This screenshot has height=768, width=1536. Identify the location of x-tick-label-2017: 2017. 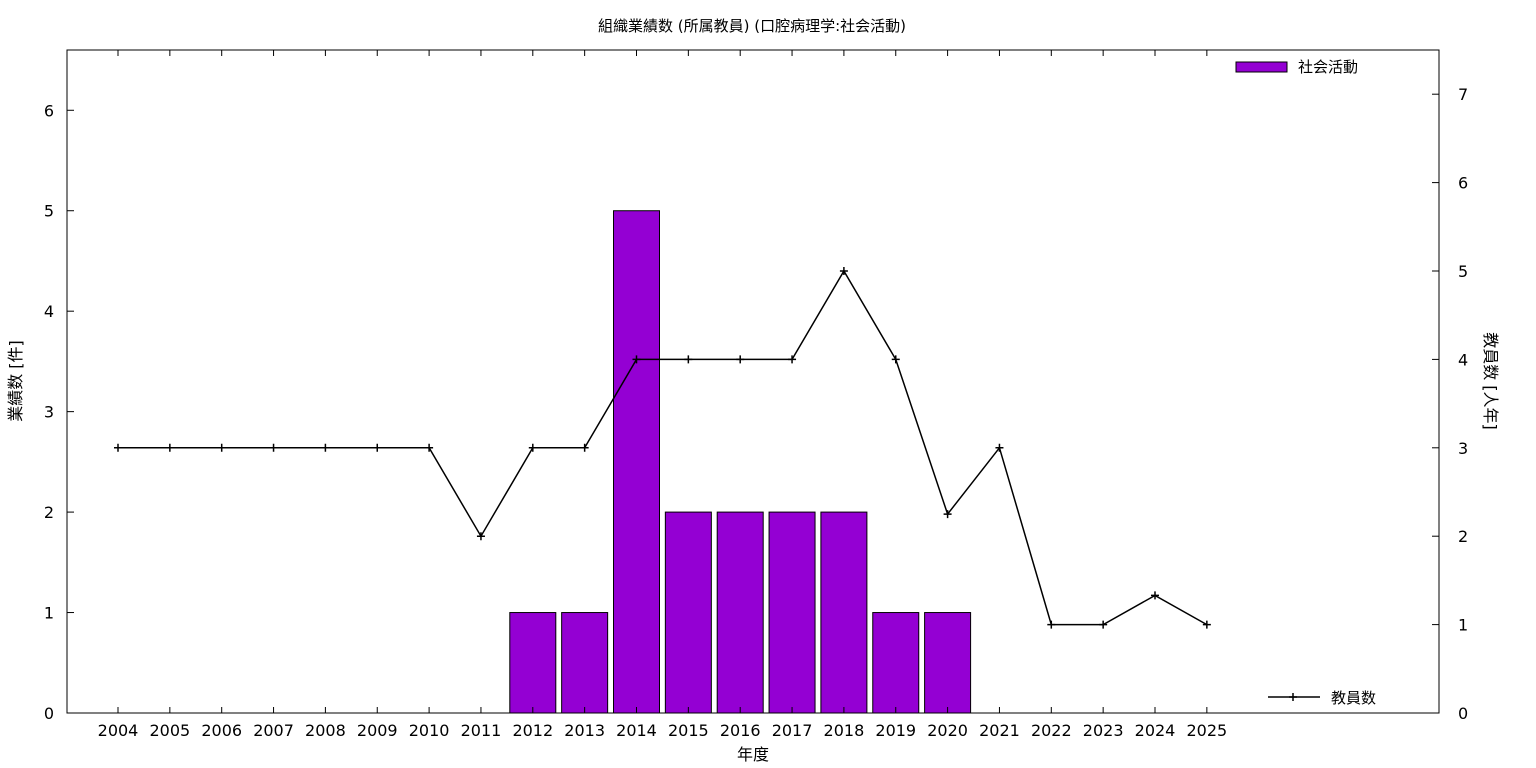
(792, 730).